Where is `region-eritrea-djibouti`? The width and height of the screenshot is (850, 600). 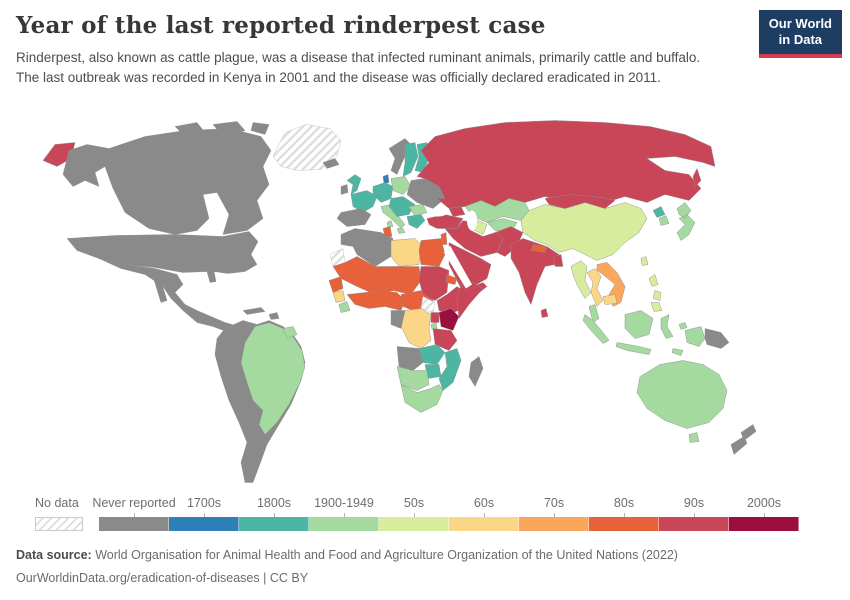
region-eritrea-djibouti is located at coordinates (451, 279).